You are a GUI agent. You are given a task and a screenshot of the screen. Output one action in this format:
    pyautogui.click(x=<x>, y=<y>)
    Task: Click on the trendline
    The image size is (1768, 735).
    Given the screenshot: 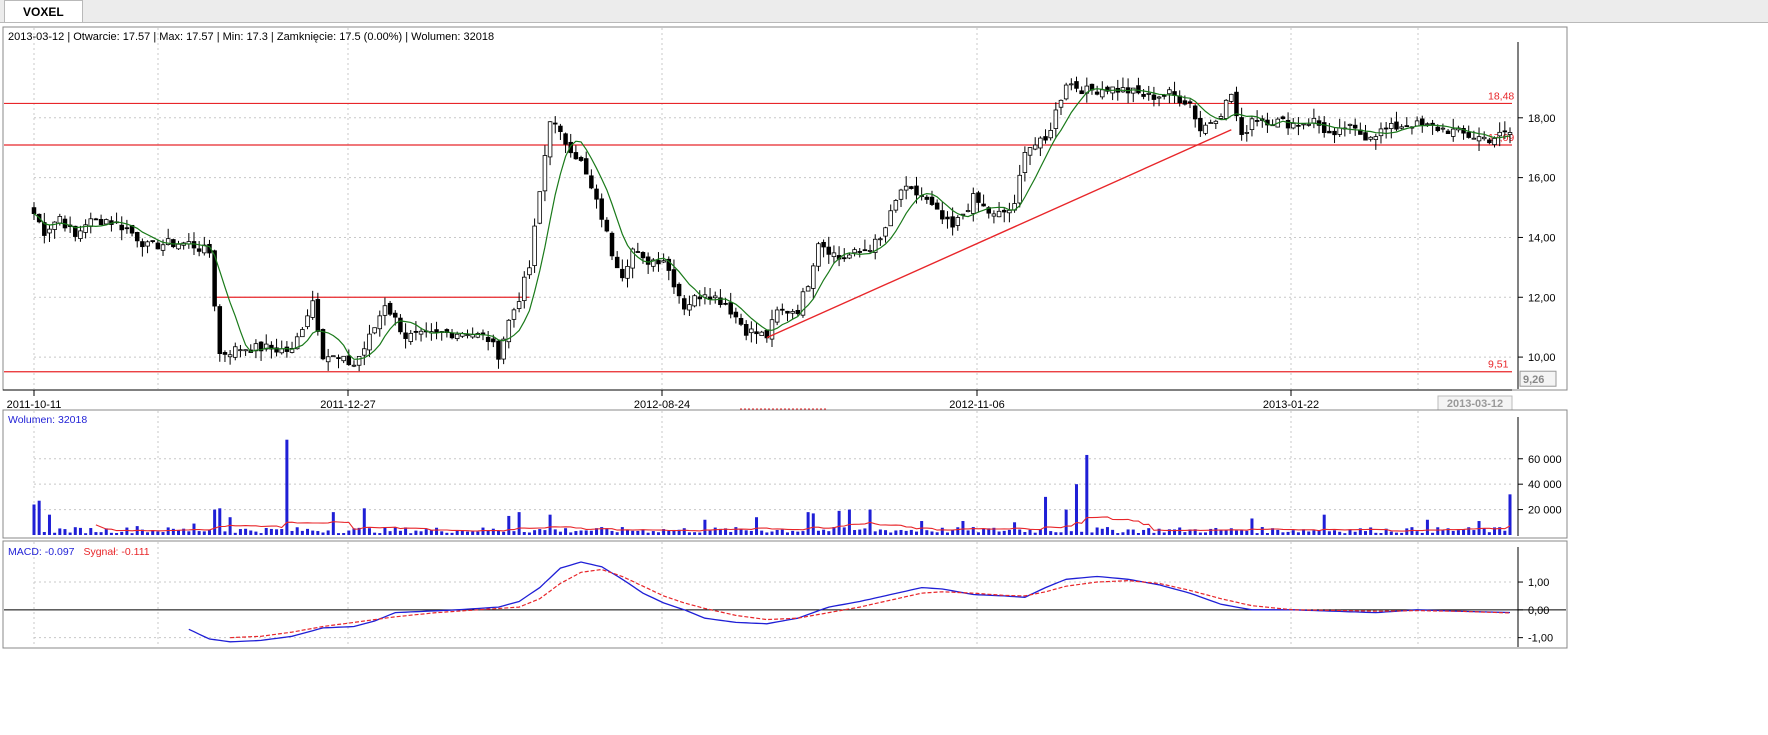 What is the action you would take?
    pyautogui.click(x=999, y=234)
    